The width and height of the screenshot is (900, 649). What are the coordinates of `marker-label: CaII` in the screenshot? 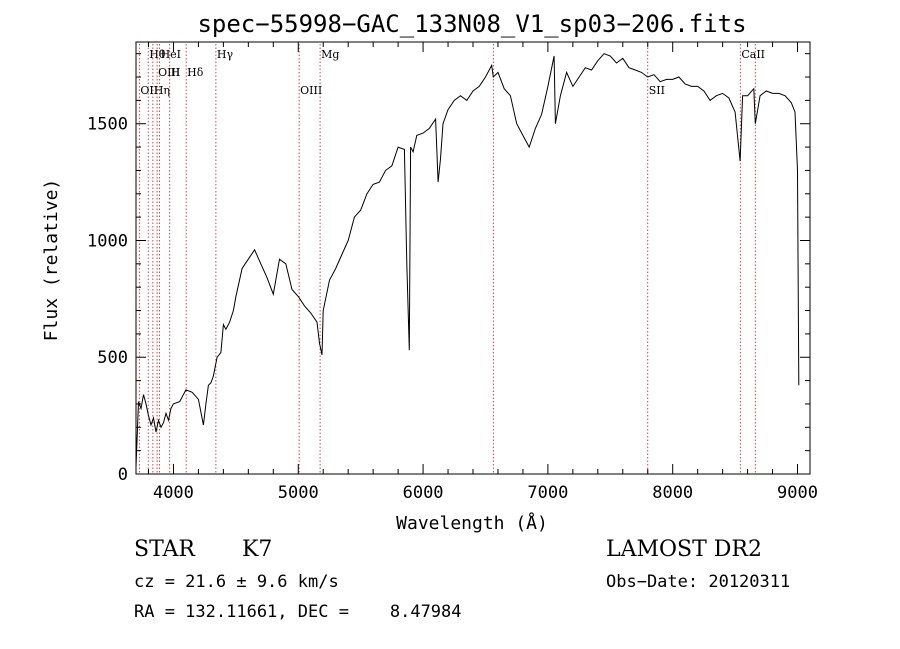 It's located at (753, 54).